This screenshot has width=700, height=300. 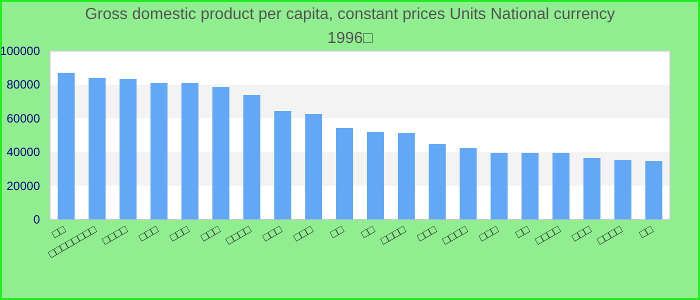 What do you see at coordinates (350, 26) in the screenshot?
I see `chart-title: Gross domestic product per capita, constant prices Units National currency 1996□` at bounding box center [350, 26].